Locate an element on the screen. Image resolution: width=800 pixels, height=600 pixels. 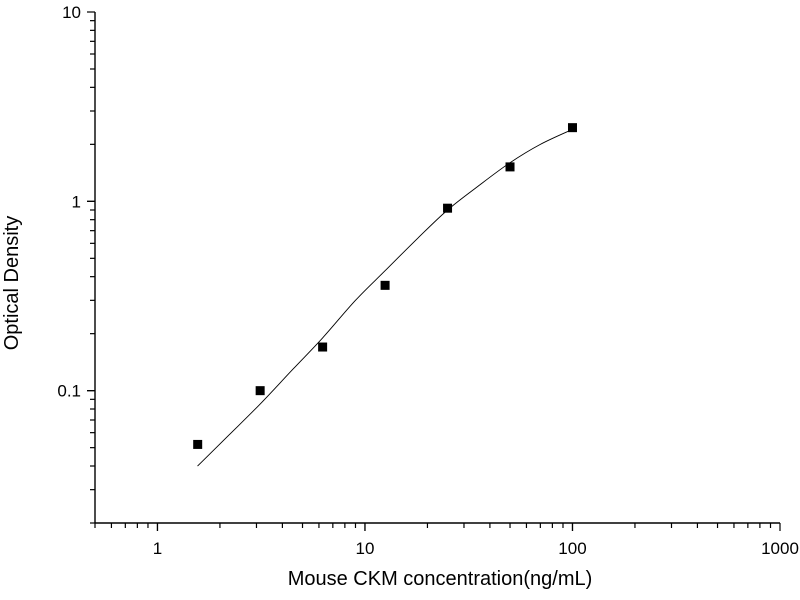
y-tick-label: 1 is located at coordinates (76, 201).